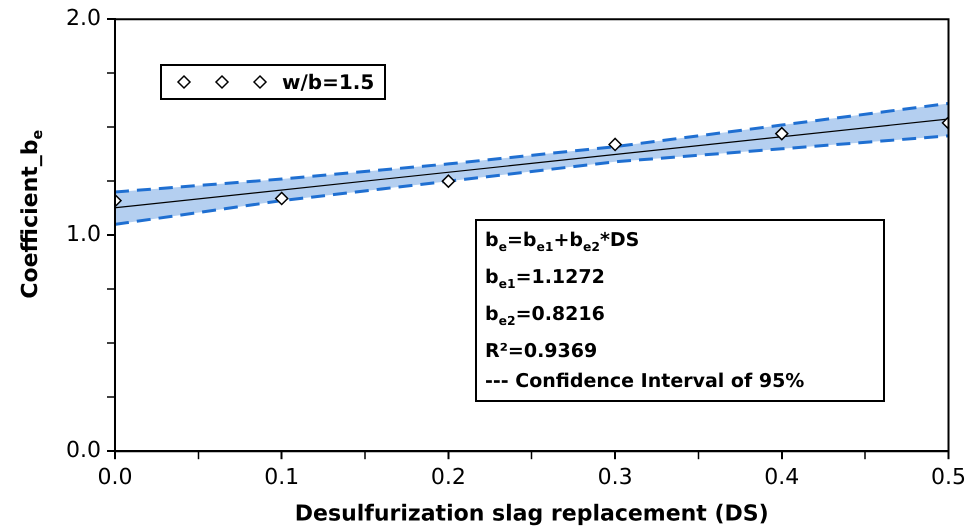 The height and width of the screenshot is (532, 972). Describe the element at coordinates (782, 477) in the screenshot. I see `x-tick-label: 0.4` at that location.